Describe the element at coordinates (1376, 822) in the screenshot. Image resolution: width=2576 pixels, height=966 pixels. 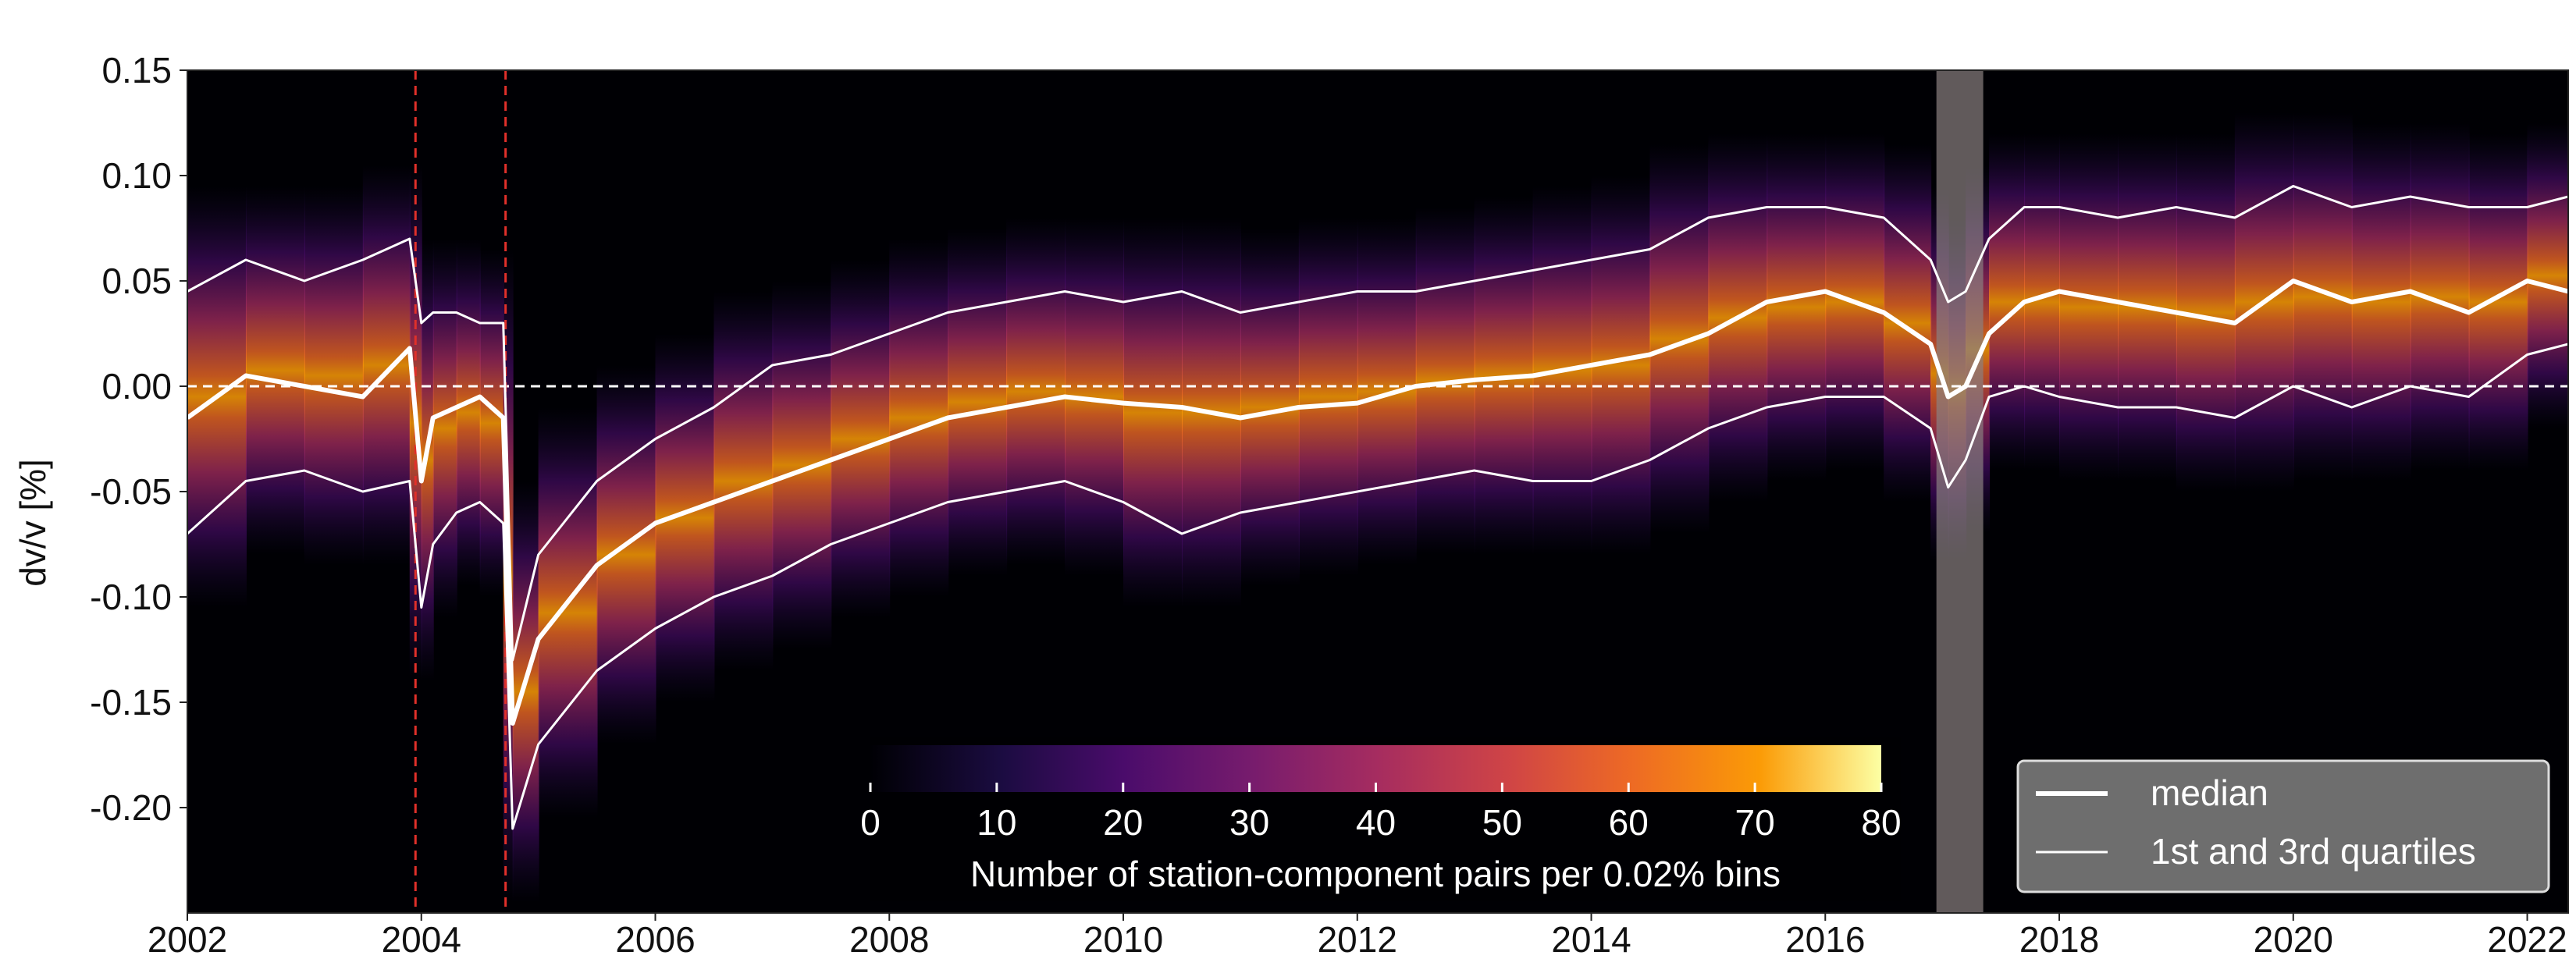
I see `colorbar-tick-label: 40` at that location.